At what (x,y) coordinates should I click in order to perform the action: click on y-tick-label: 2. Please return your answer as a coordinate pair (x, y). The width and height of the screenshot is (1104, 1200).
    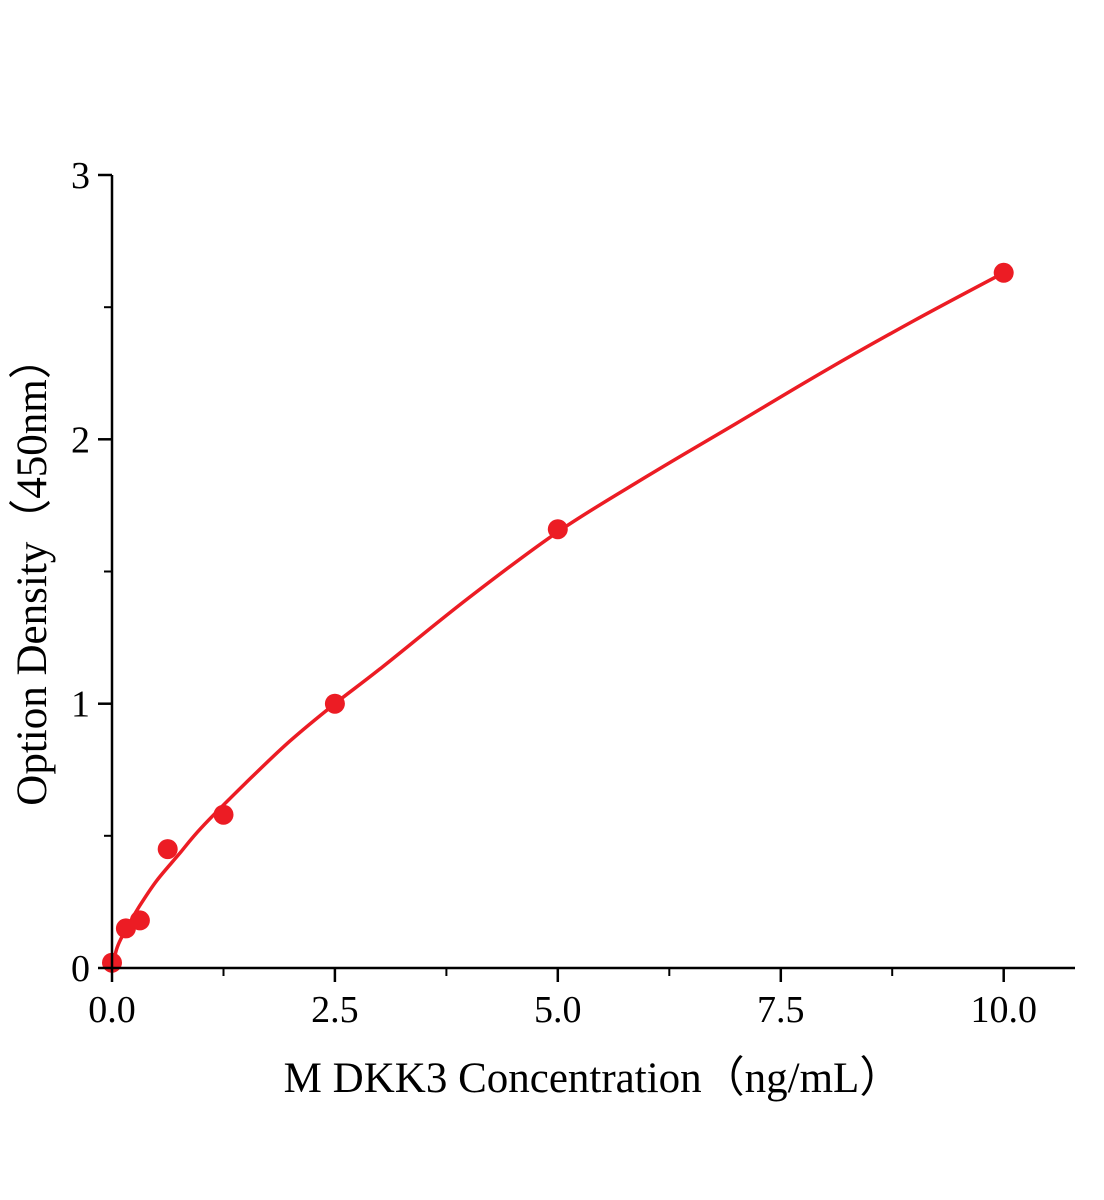
    Looking at the image, I should click on (80, 440).